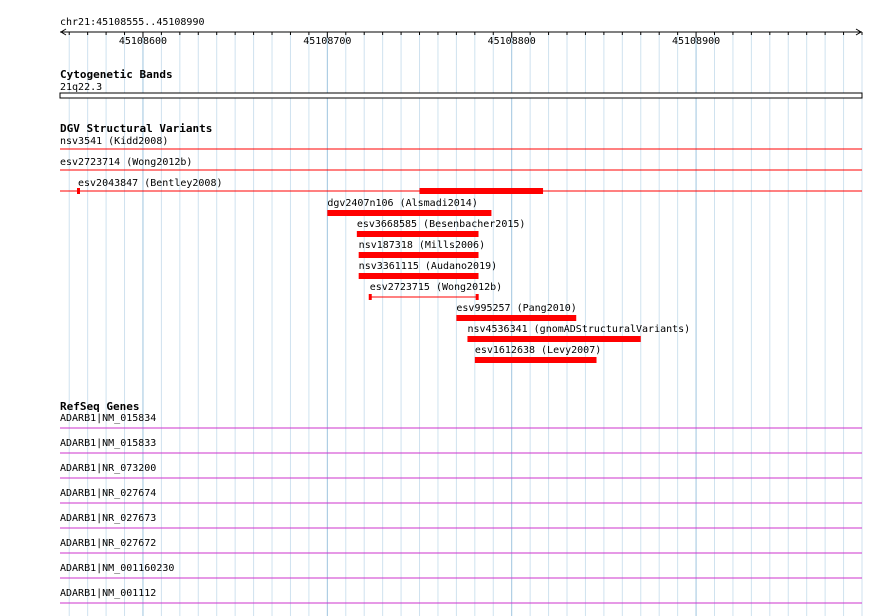 The image size is (890, 616). I want to click on dgv-feature-label: esv1612638 (Levy2007), so click(538, 350).